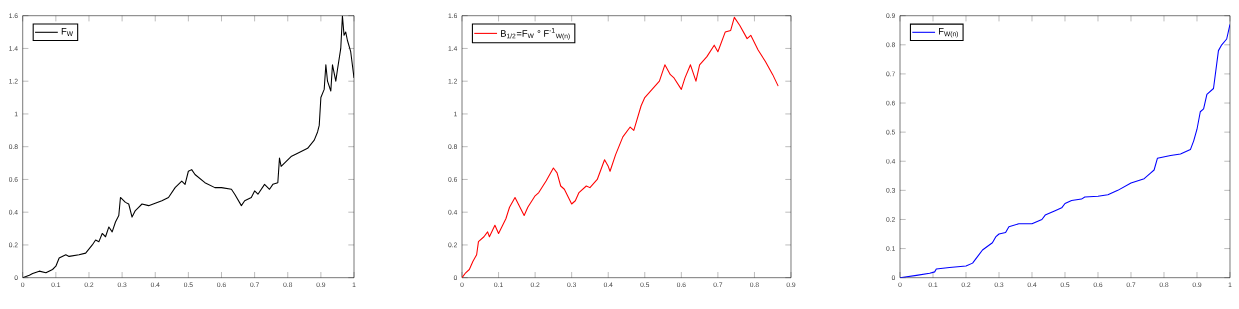  Describe the element at coordinates (948, 33) in the screenshot. I see `legend-label: F$_{W(n)}$` at that location.